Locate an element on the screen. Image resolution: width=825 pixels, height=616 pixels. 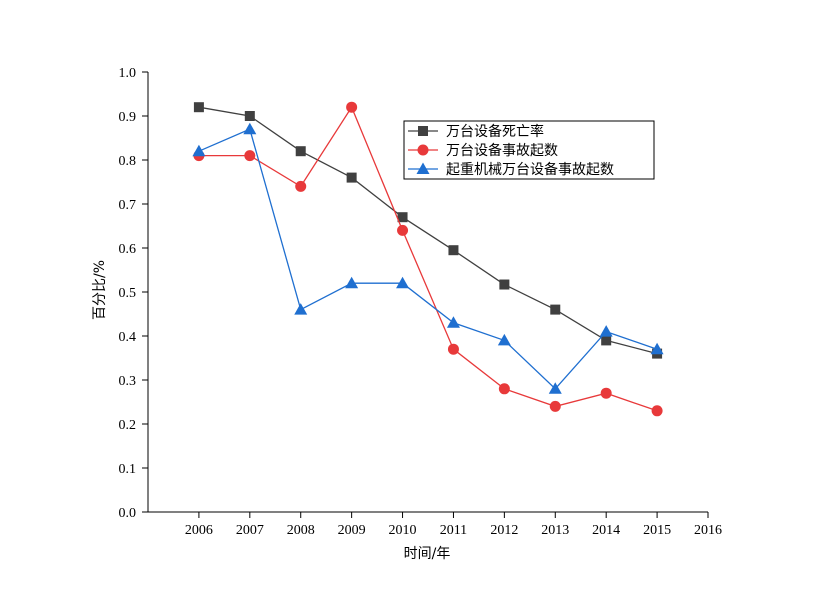
y-tick-label: 0.0 is located at coordinates (128, 513).